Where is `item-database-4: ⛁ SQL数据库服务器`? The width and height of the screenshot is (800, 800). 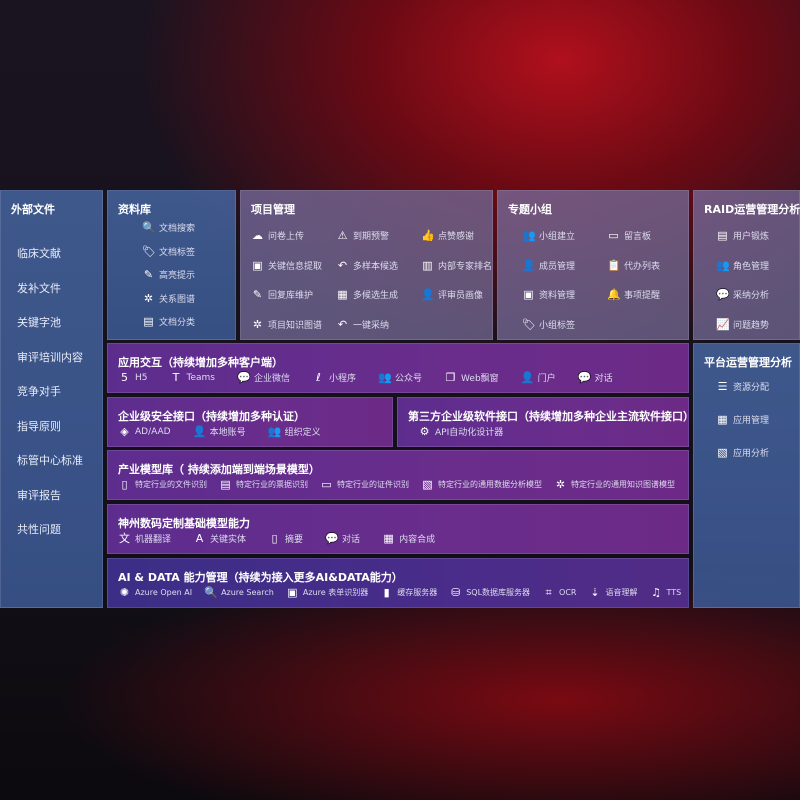
item-database-4: ⛁ SQL数据库服务器 is located at coordinates (489, 592).